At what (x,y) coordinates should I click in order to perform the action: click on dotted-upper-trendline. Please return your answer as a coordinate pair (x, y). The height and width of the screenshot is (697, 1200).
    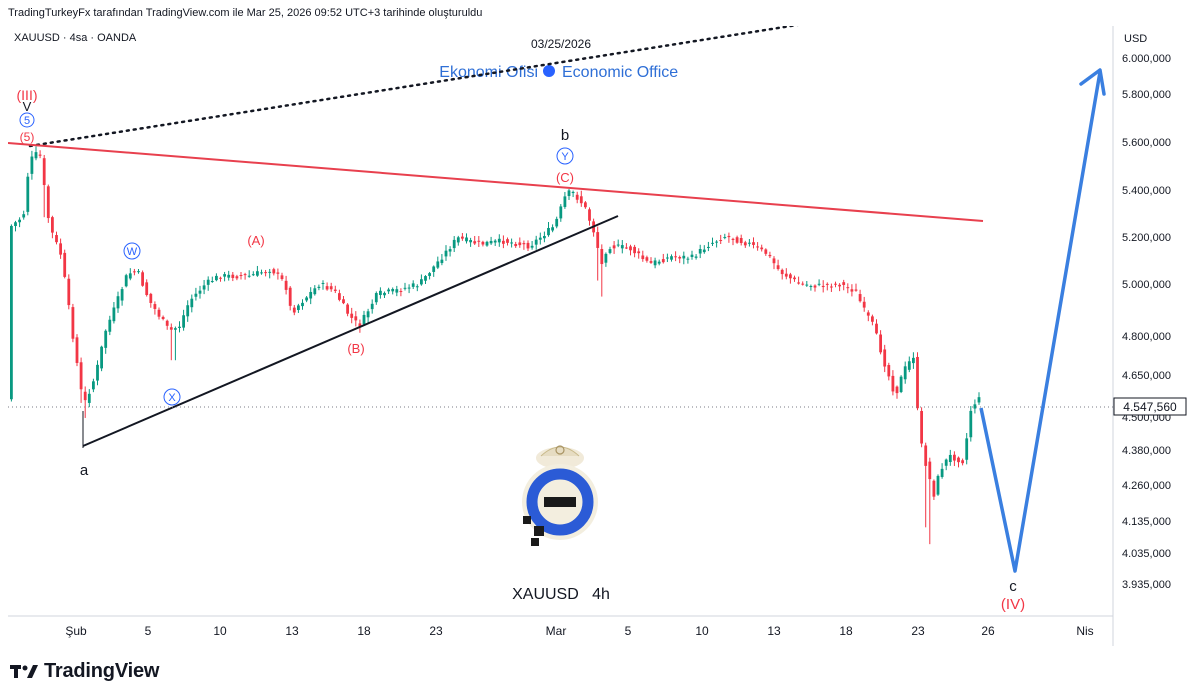
    Looking at the image, I should click on (423, 84).